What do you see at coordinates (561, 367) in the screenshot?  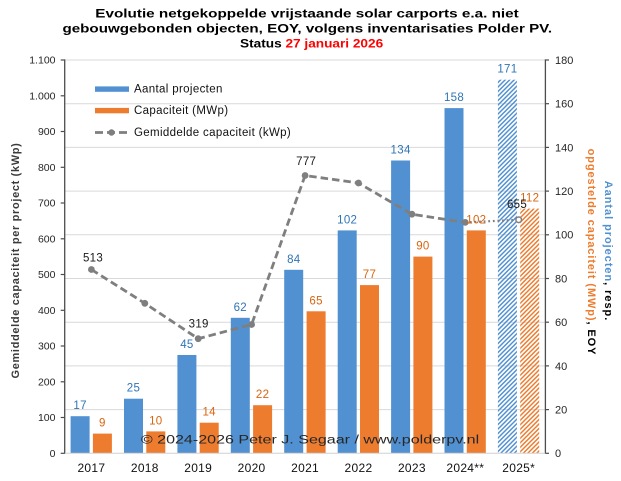 I see `svg-text: 40` at bounding box center [561, 367].